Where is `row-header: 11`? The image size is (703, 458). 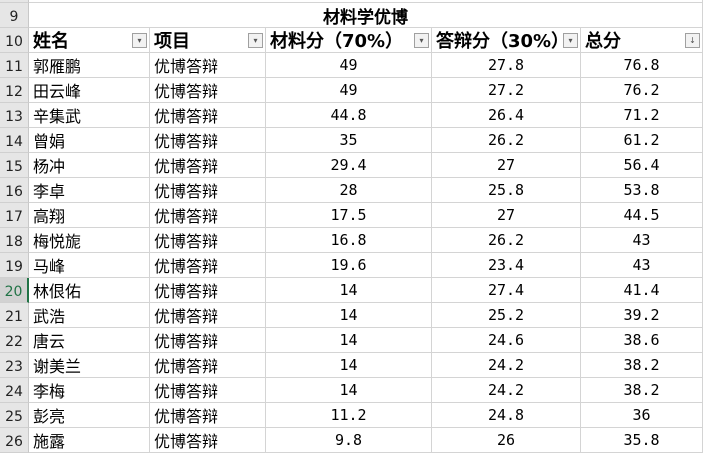
row-header: 11 is located at coordinates (14, 65).